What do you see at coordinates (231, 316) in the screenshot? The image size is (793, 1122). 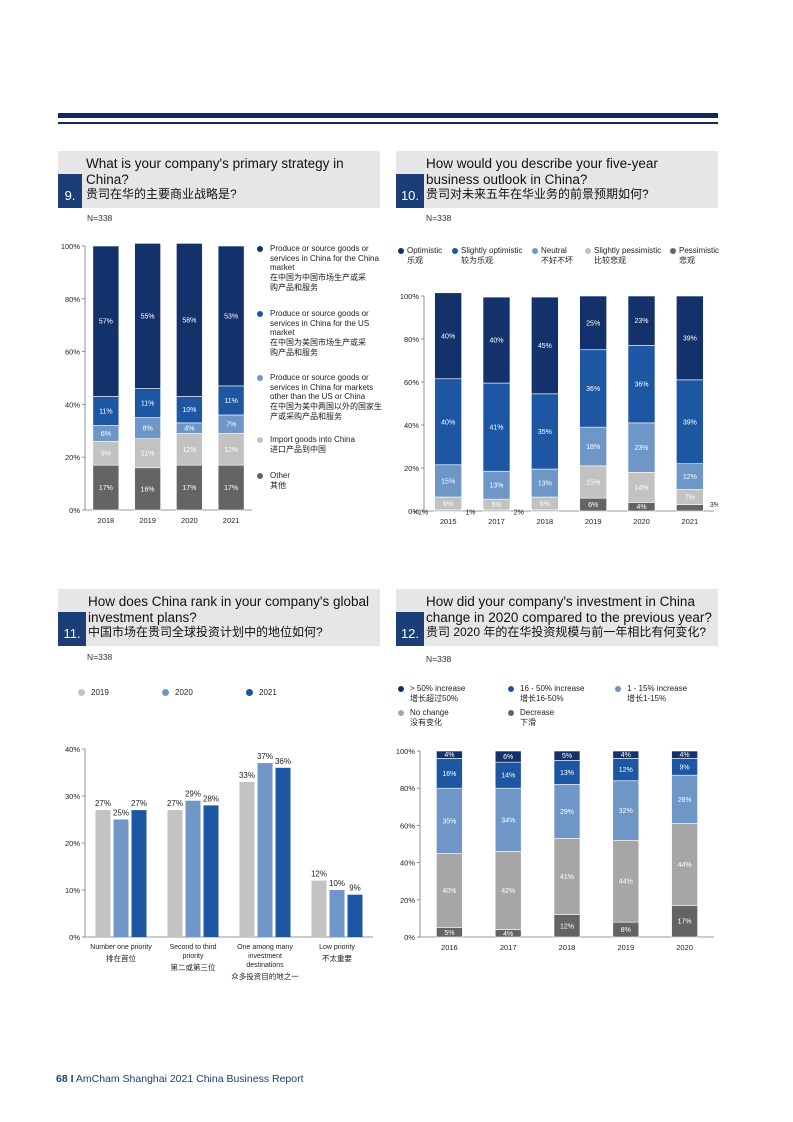 I see `bar-label: 53%` at bounding box center [231, 316].